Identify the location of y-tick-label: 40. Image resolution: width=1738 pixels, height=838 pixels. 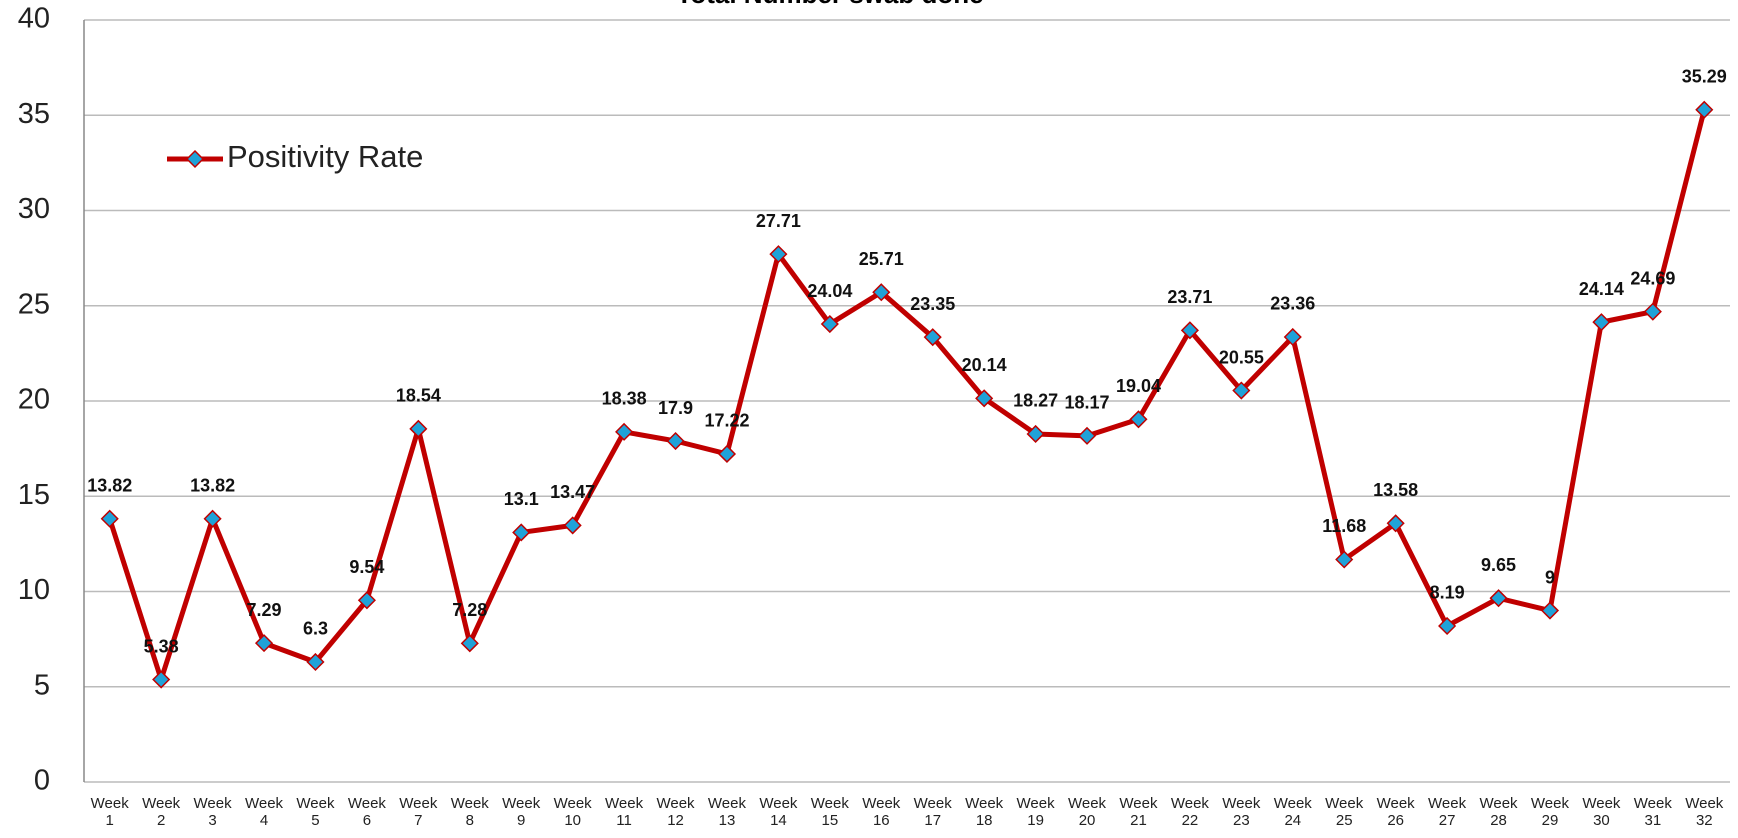
(34, 19).